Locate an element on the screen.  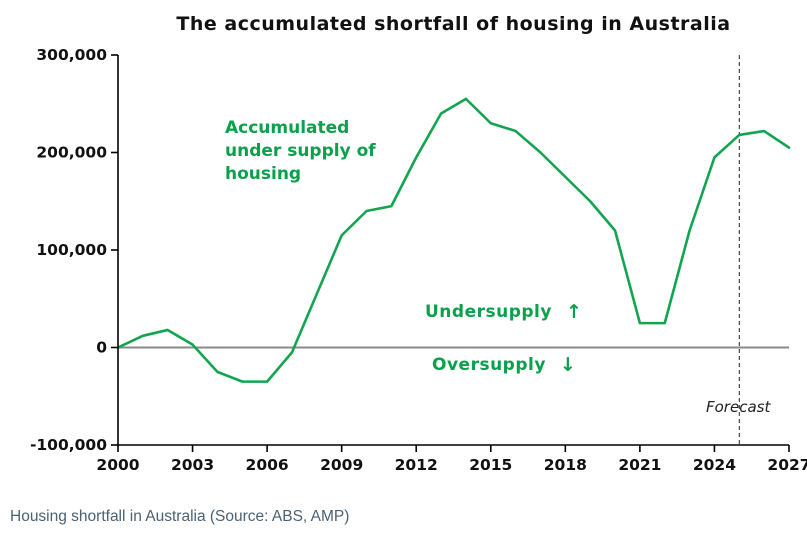
y-tick-label: 300,000 is located at coordinates (71, 55).